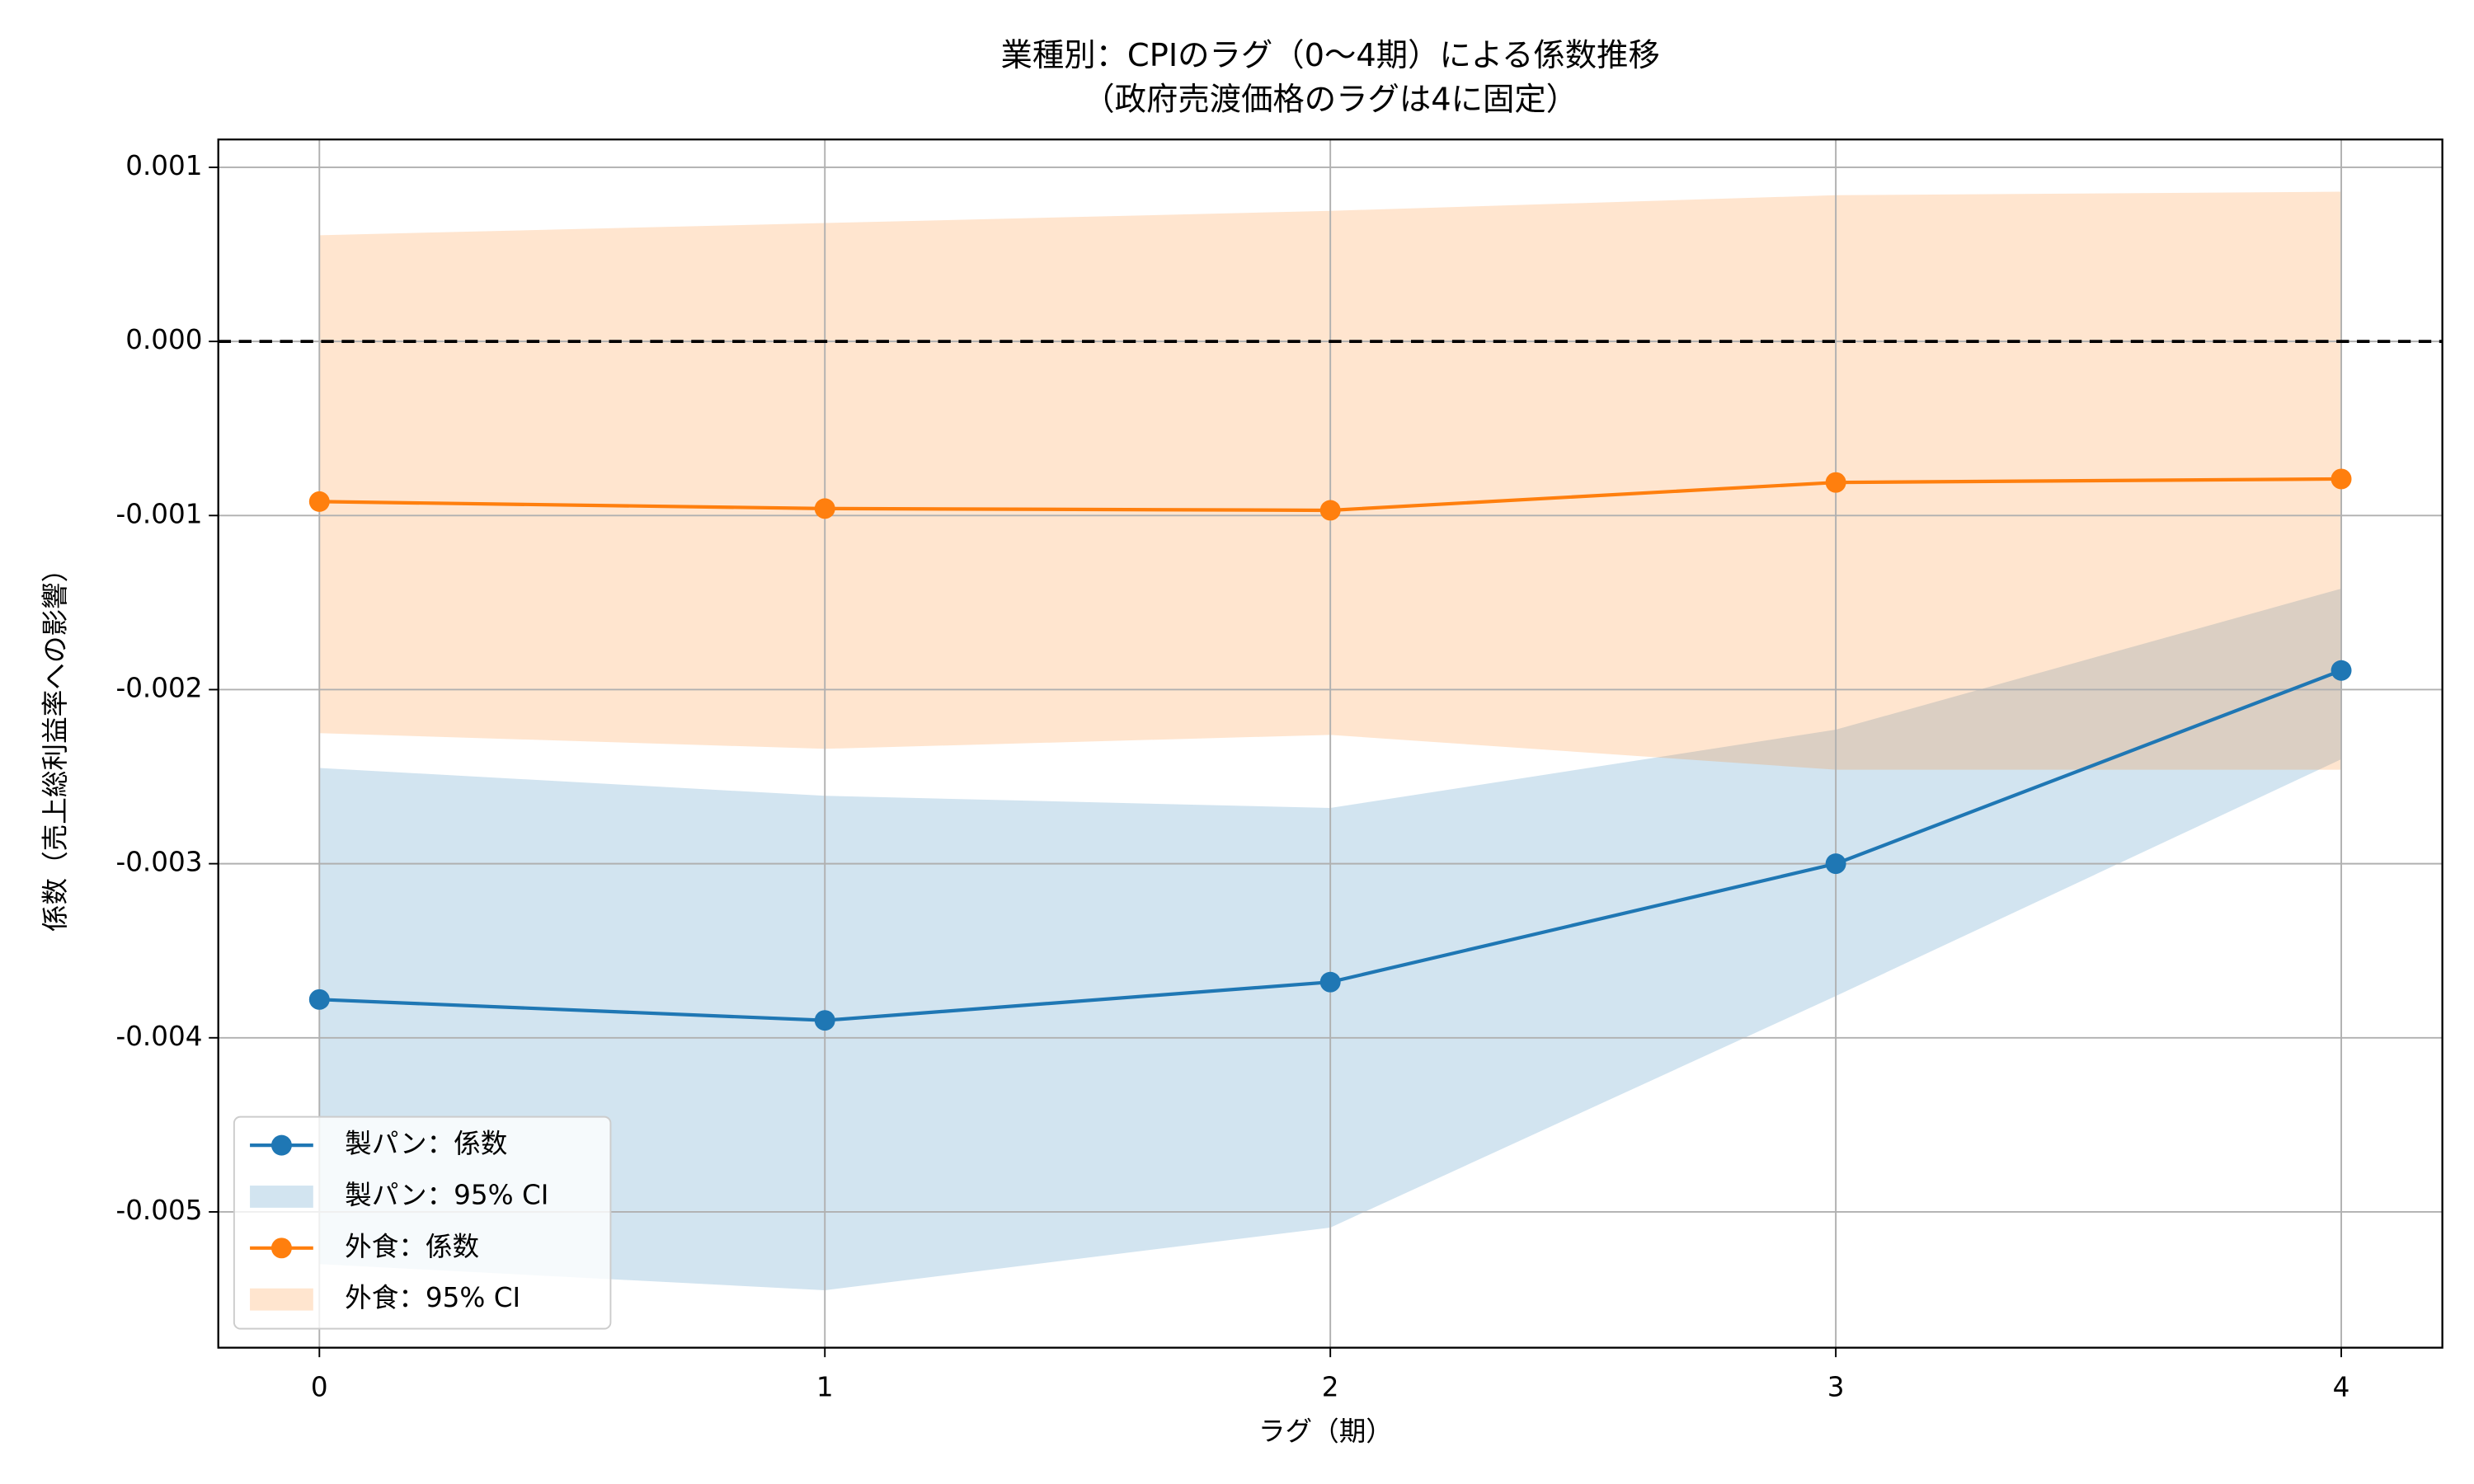 This screenshot has height=1484, width=2474. I want to click on legend-label: 製パン：係数, so click(426, 1143).